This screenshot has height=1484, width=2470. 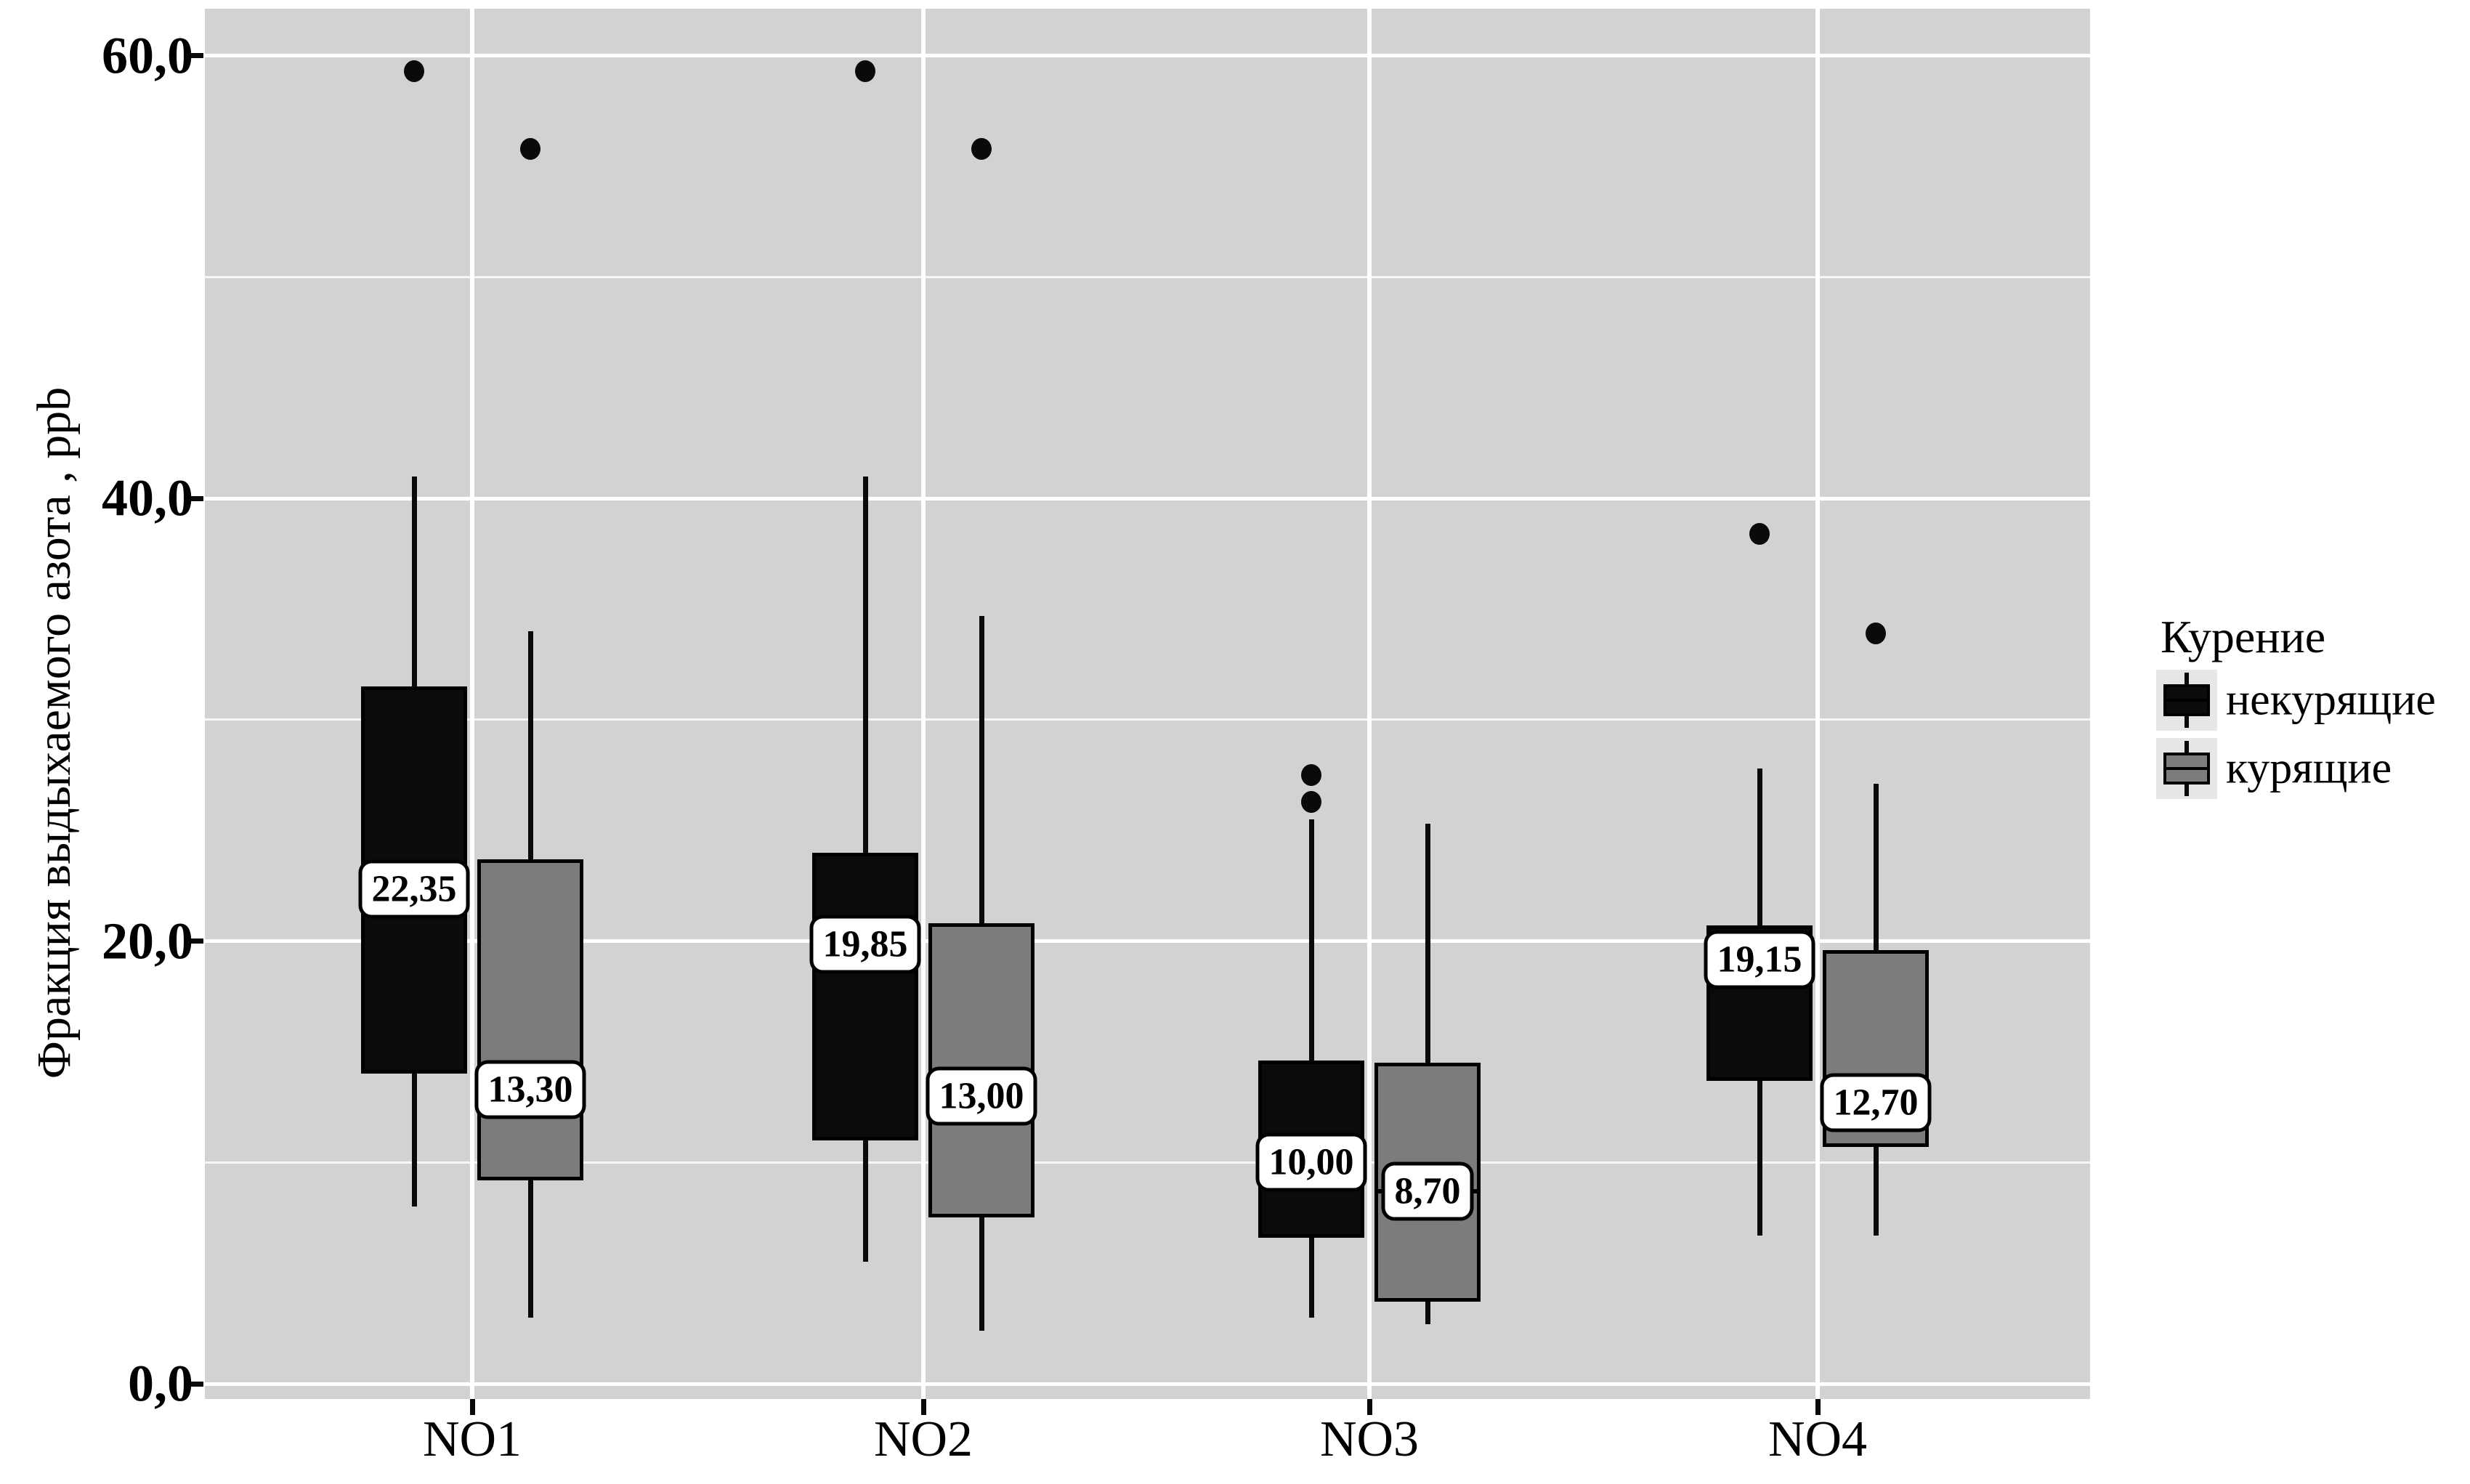 What do you see at coordinates (865, 996) in the screenshot?
I see `box-некурящие-NO2` at bounding box center [865, 996].